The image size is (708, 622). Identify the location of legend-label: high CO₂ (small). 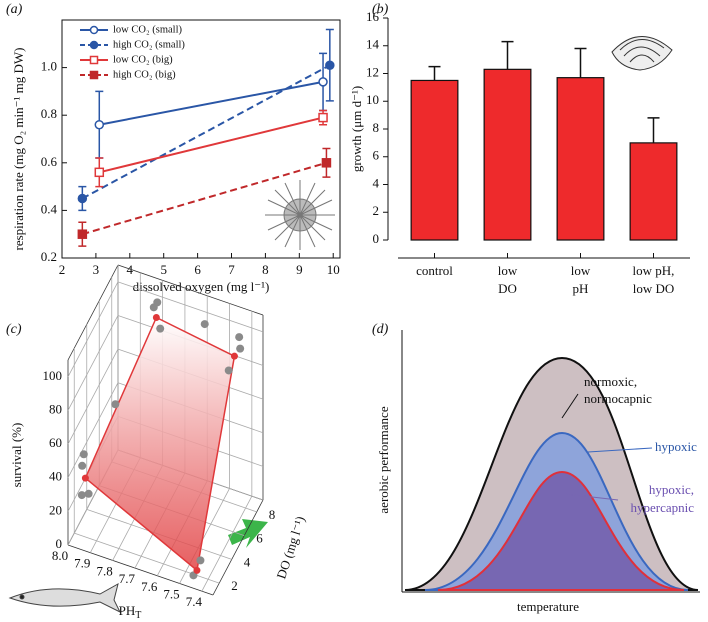
(149, 44).